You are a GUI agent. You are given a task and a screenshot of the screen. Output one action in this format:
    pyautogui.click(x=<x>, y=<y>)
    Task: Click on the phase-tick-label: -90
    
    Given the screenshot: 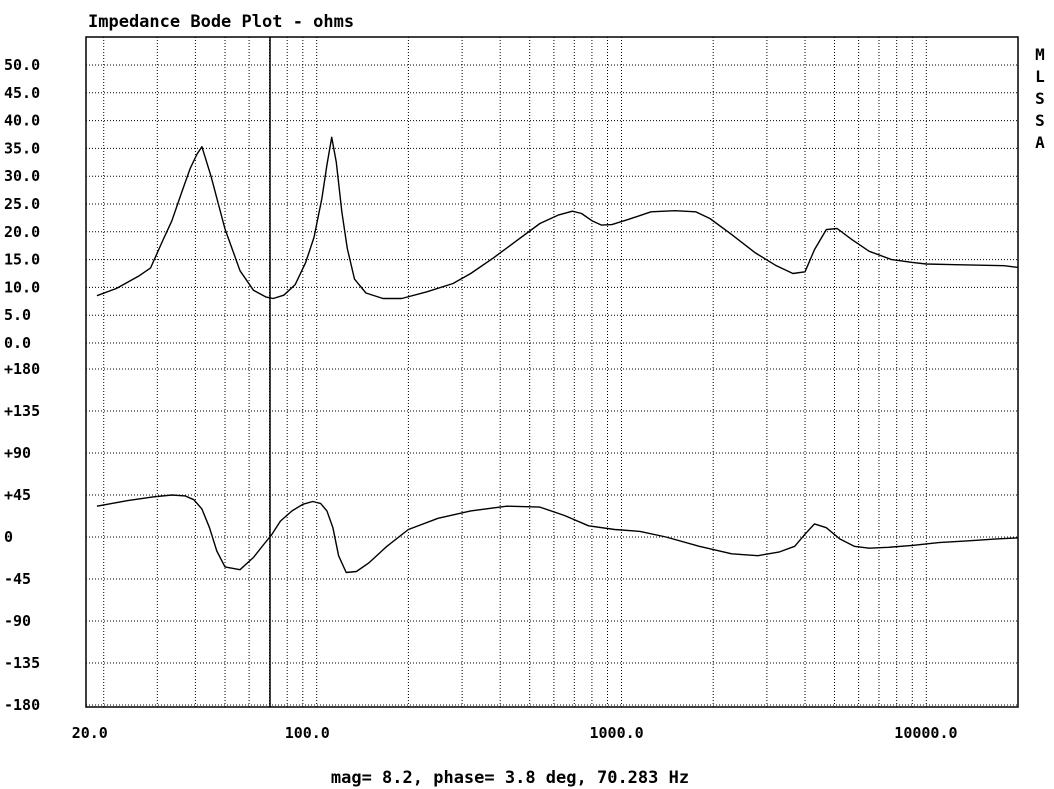 What is the action you would take?
    pyautogui.click(x=17, y=621)
    